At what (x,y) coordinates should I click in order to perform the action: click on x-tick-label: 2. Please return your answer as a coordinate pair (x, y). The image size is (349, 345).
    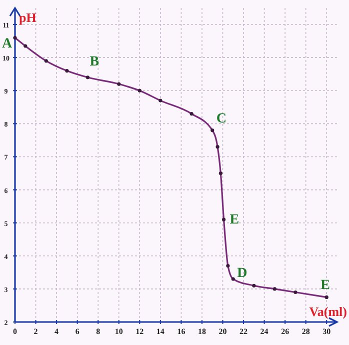
    Looking at the image, I should click on (36, 331).